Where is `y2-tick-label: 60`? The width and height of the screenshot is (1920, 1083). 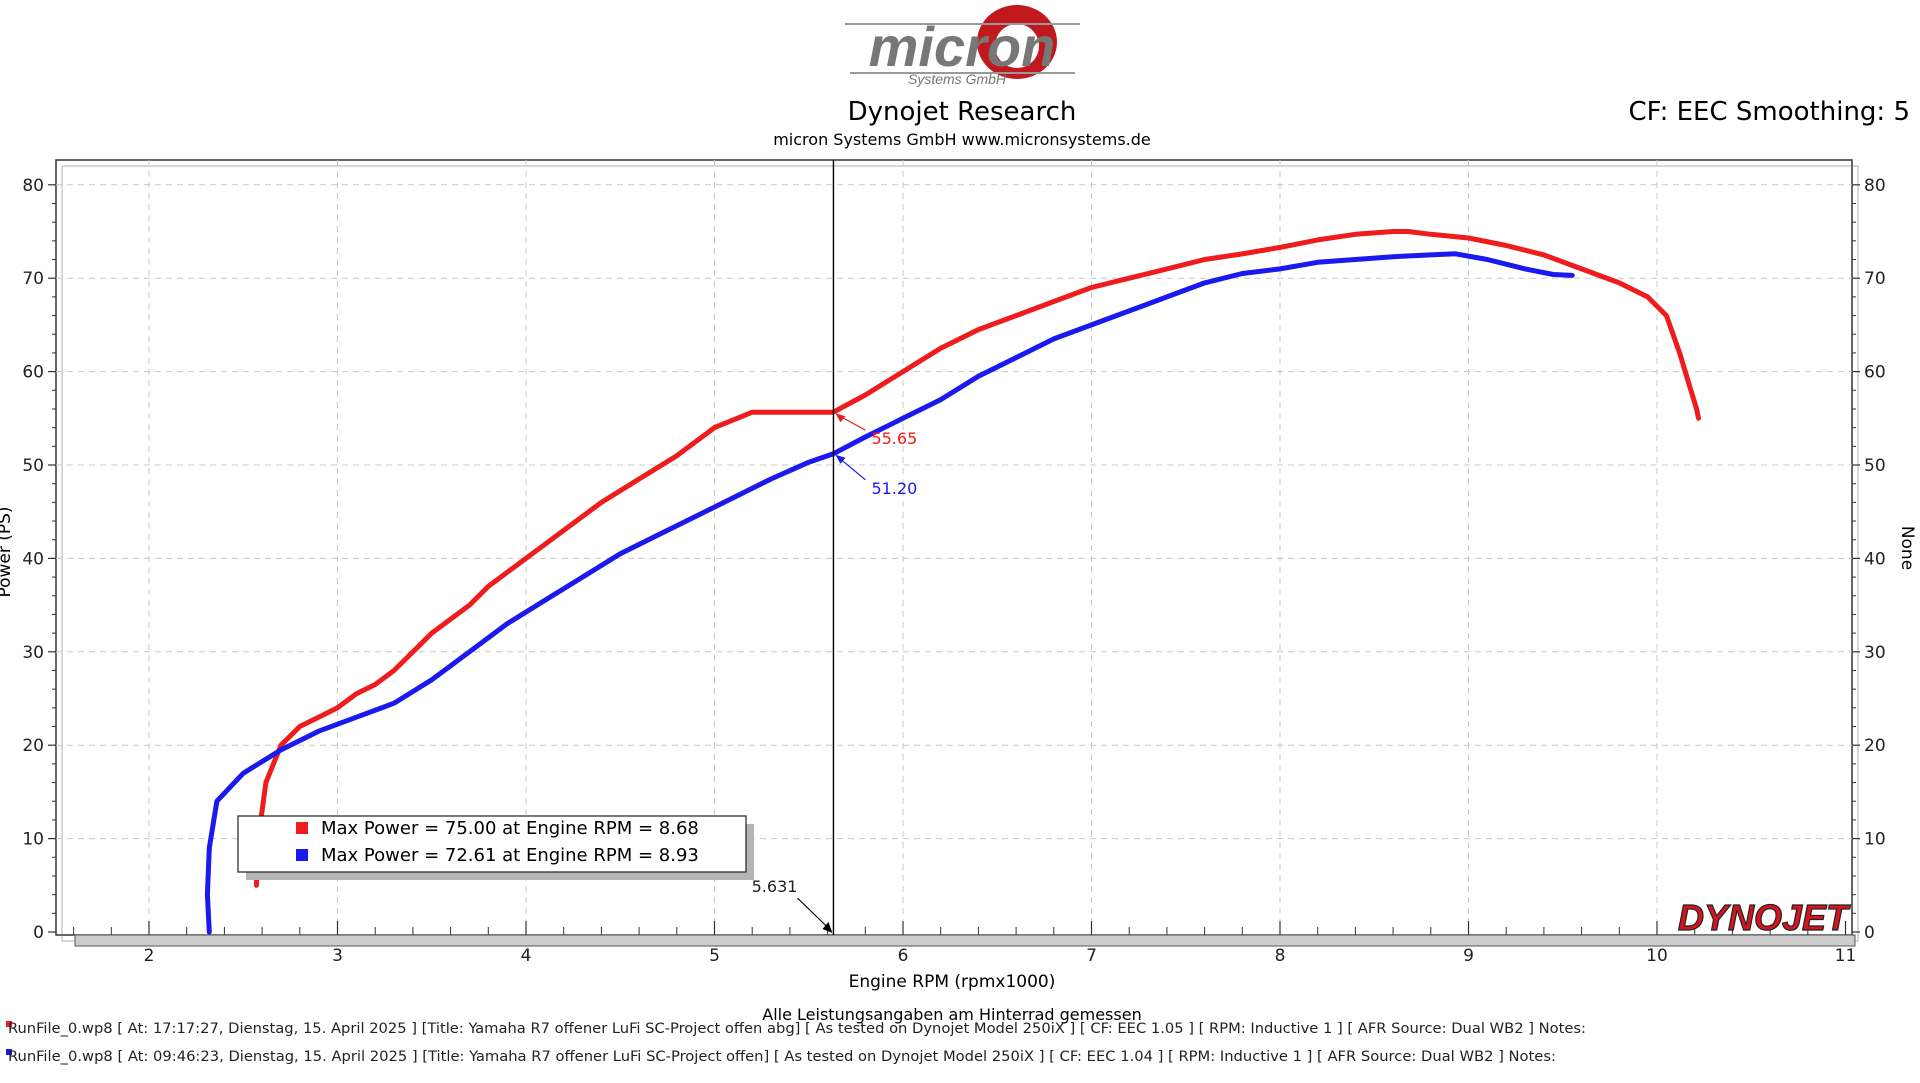 y2-tick-label: 60 is located at coordinates (1875, 373).